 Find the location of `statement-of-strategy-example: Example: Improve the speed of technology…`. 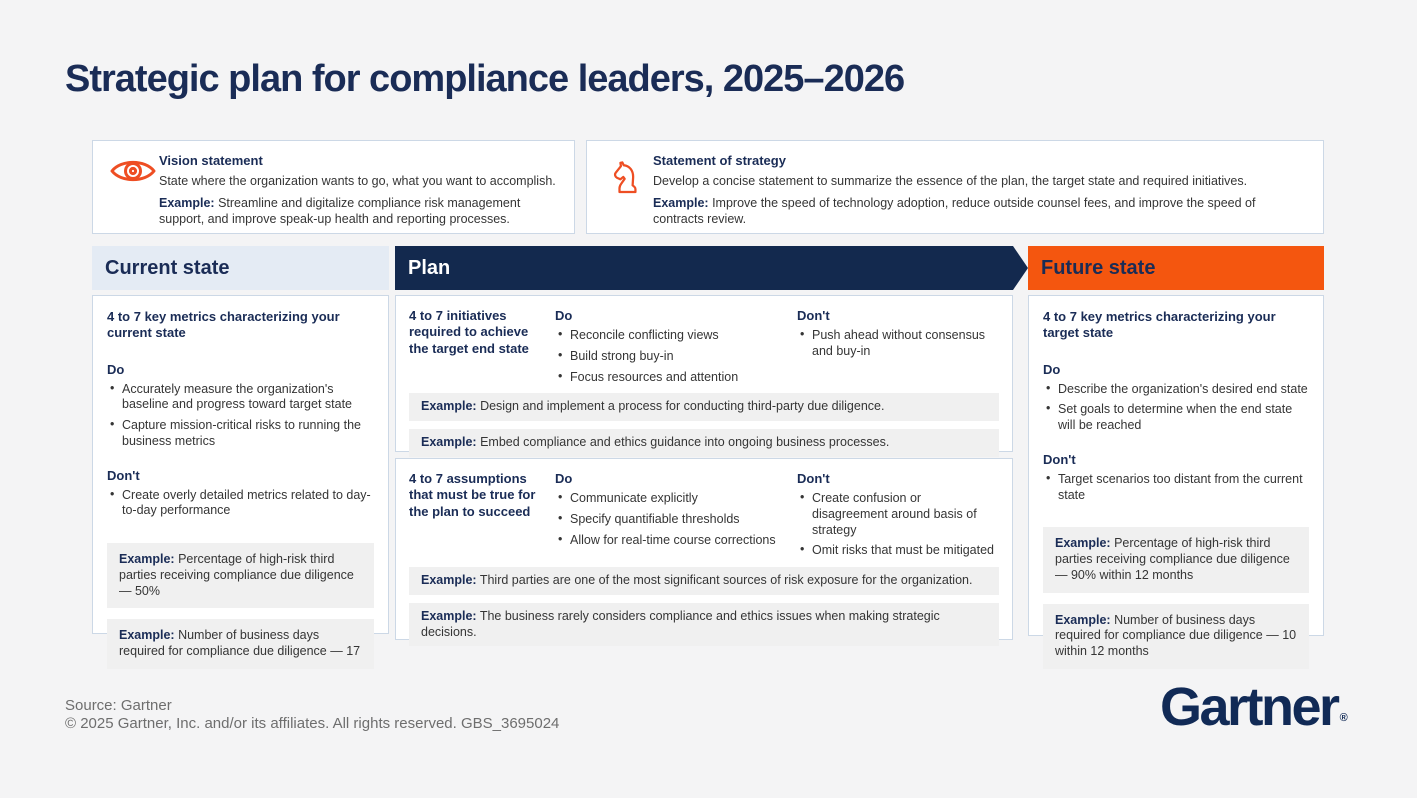

statement-of-strategy-example: Example: Improve the speed of technology… is located at coordinates (981, 211).